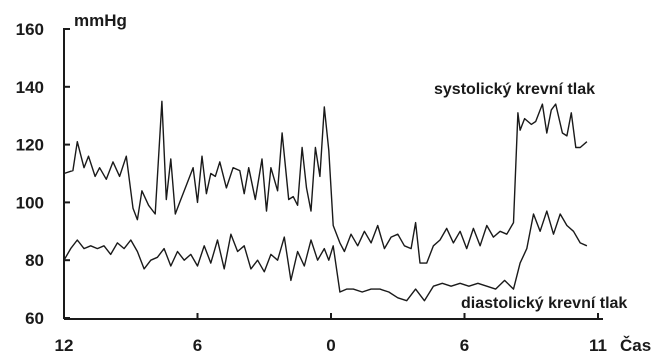 This screenshot has height=357, width=672. What do you see at coordinates (30, 29) in the screenshot?
I see `y-tick-label: 160` at bounding box center [30, 29].